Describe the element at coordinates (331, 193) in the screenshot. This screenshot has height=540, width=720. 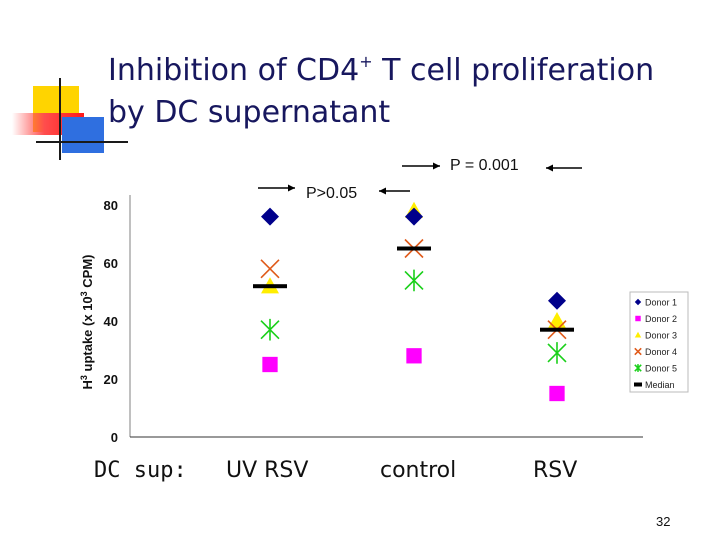
I see `annotation-p-uv-control: P>0.05` at that location.